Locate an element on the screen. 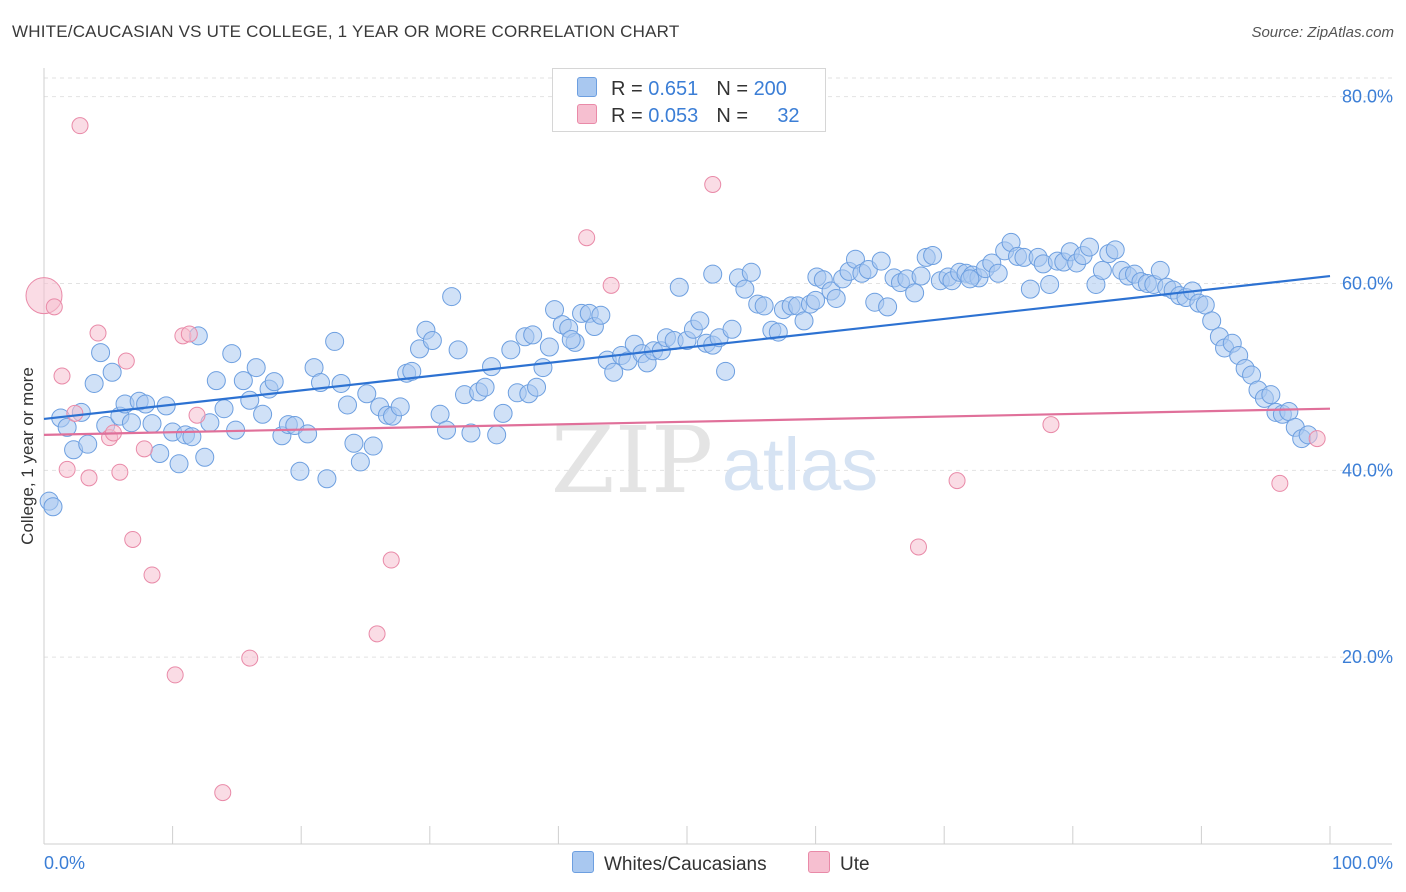  y-tick-label: 60.0% is located at coordinates (1367, 284).